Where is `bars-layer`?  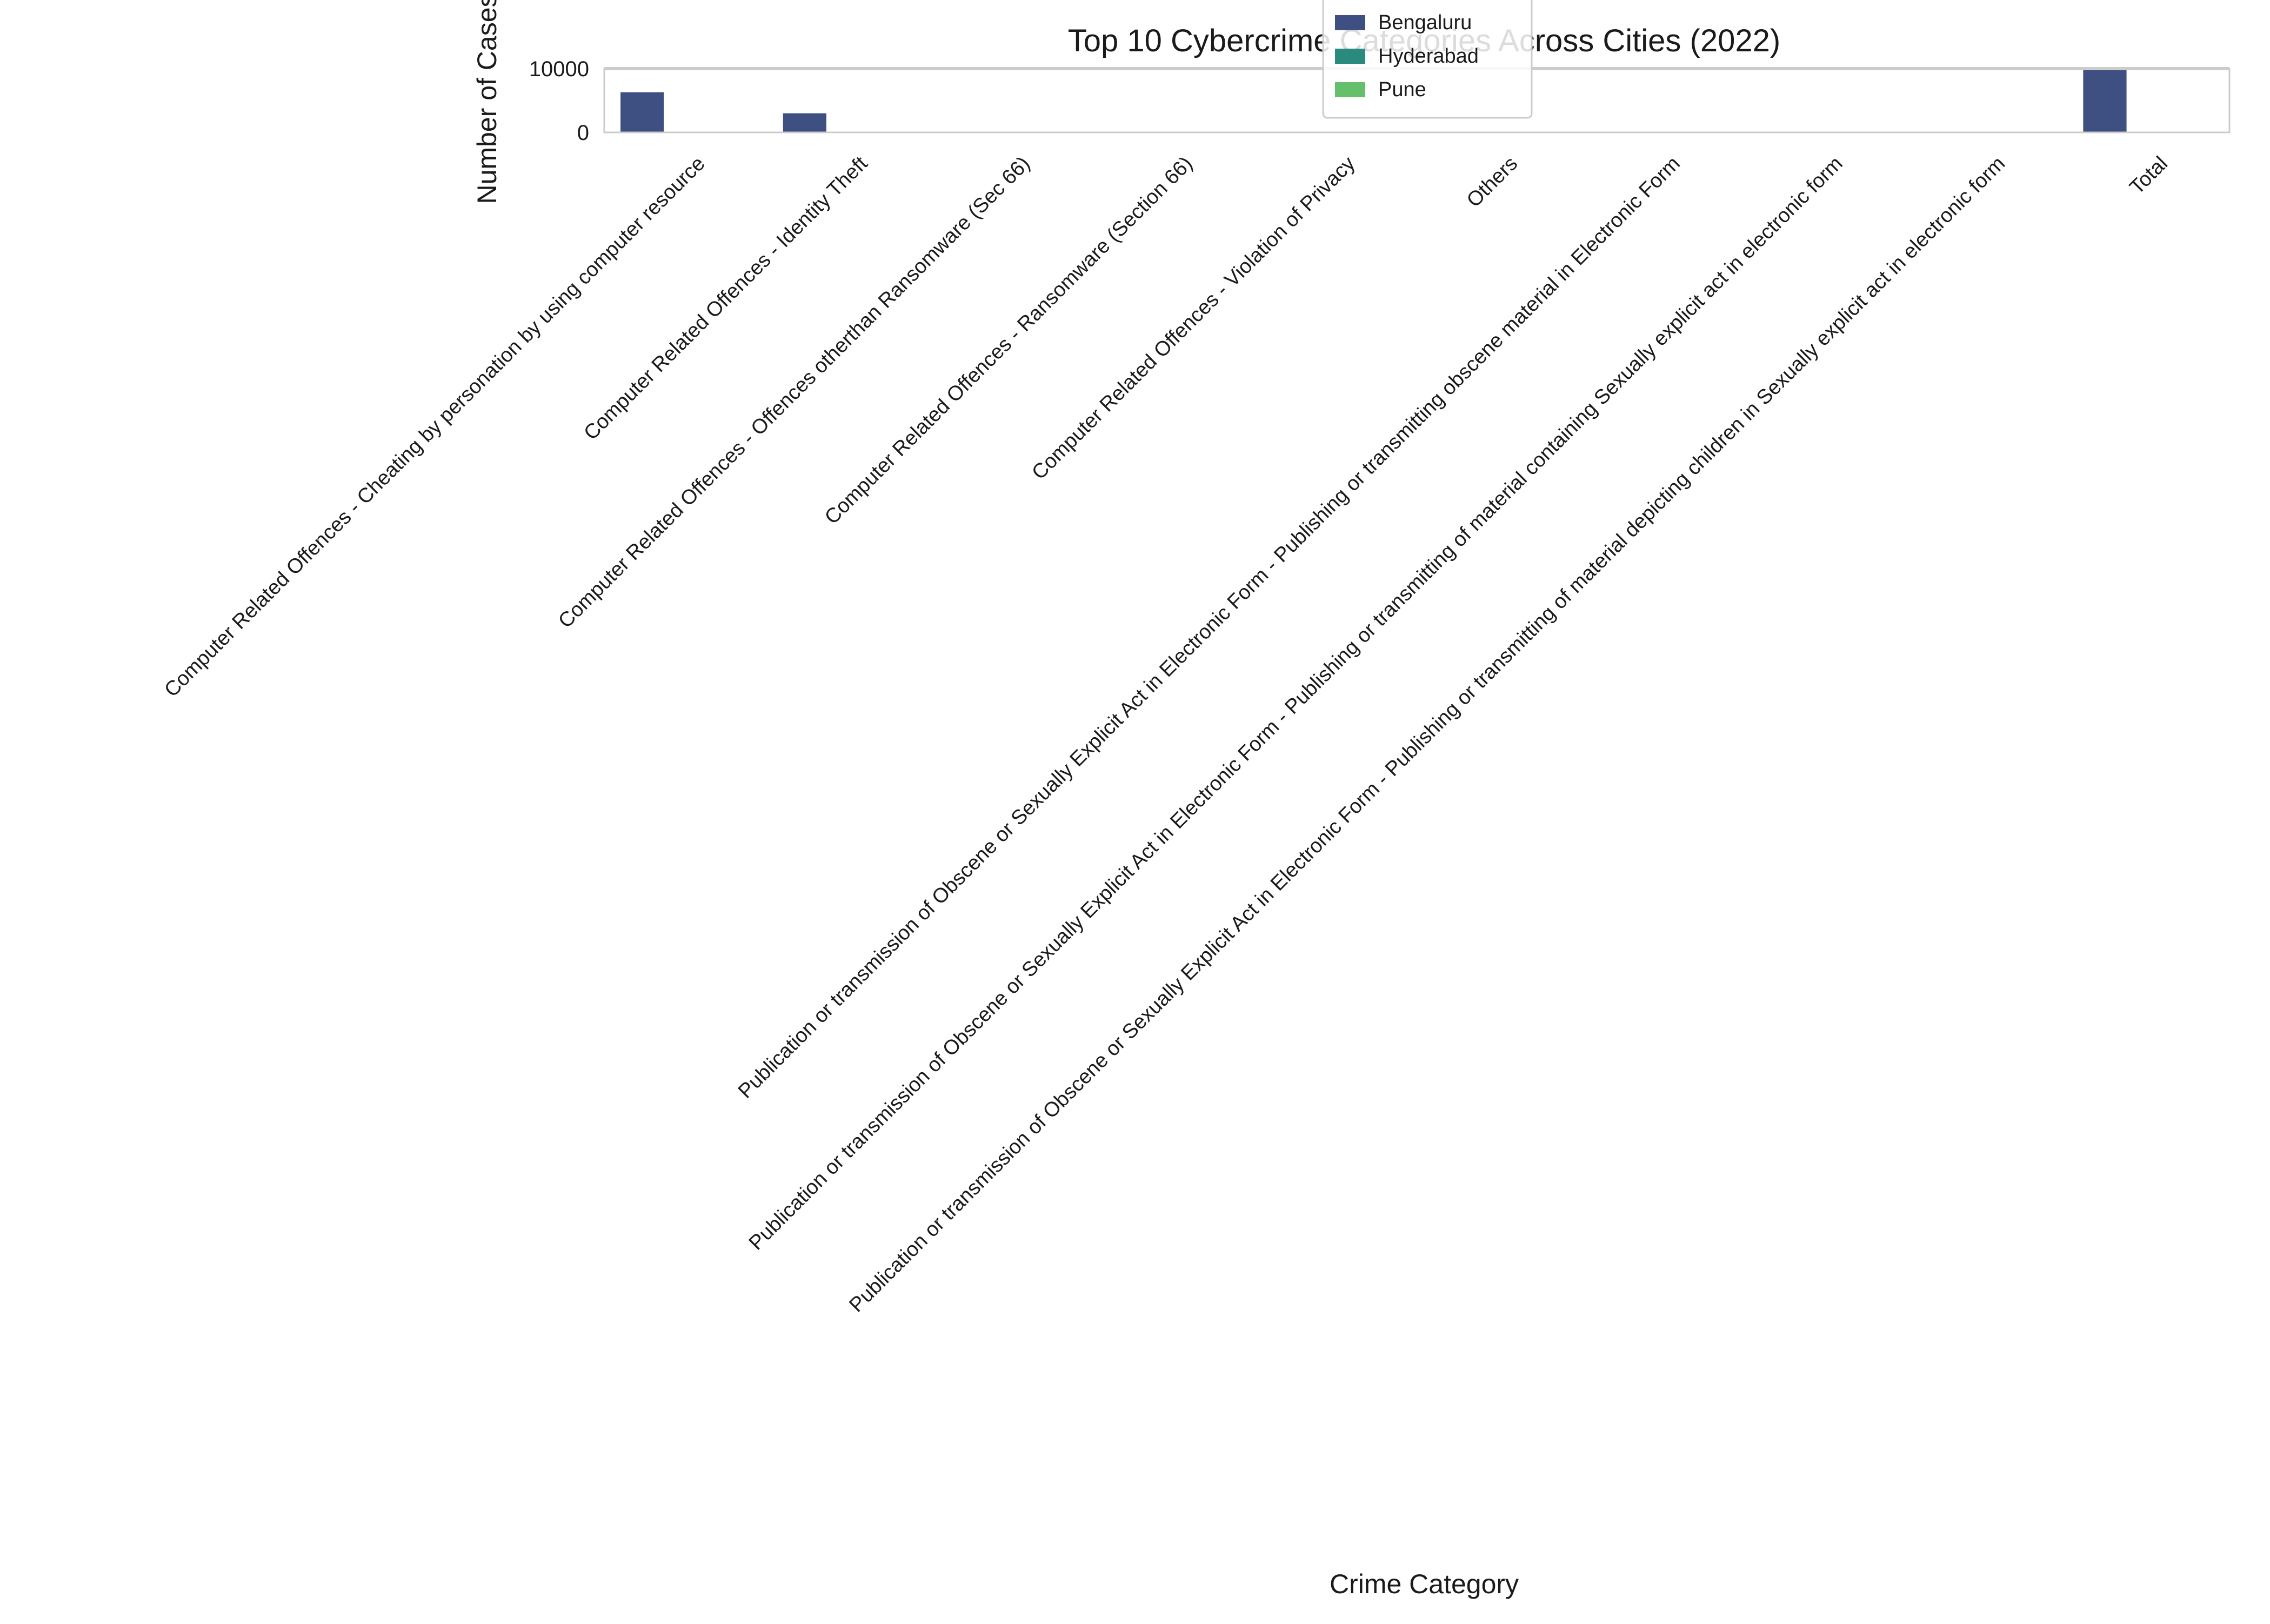 bars-layer is located at coordinates (1373, 100).